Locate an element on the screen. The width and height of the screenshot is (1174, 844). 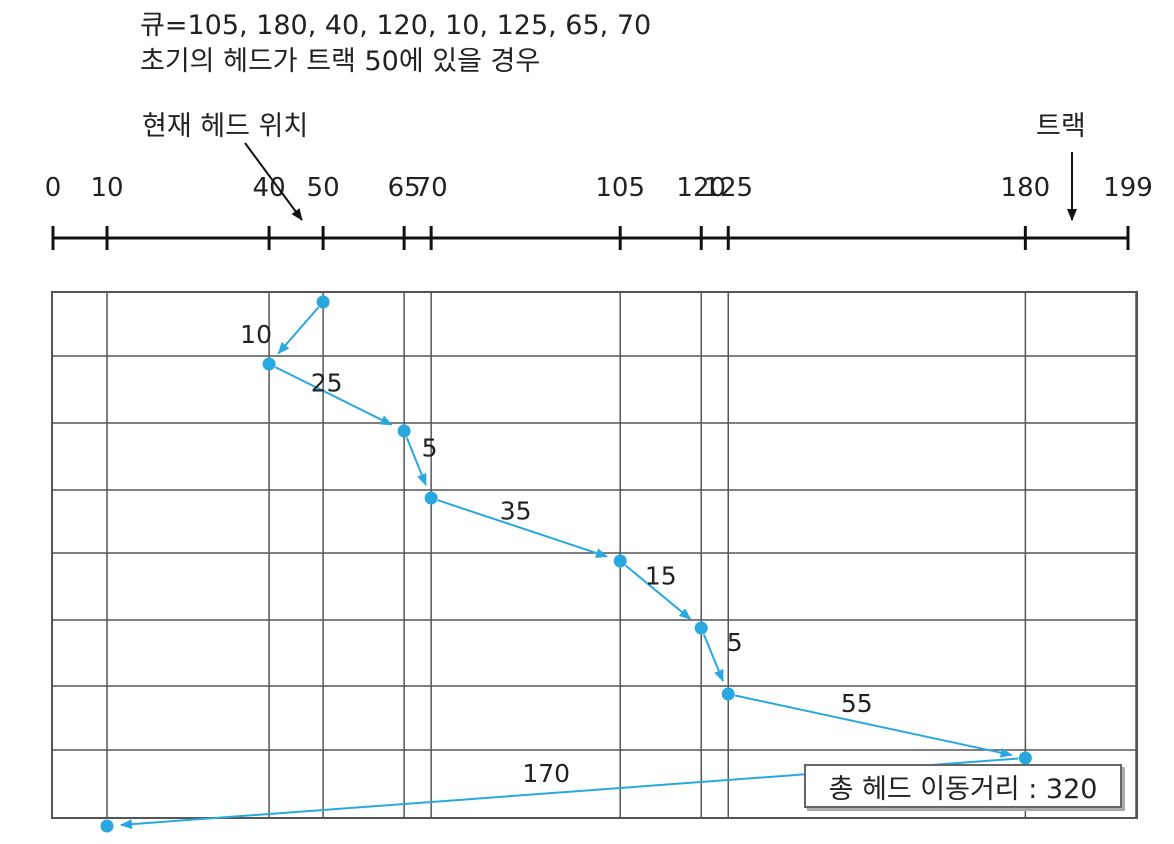
axis-tick-label: 50 is located at coordinates (323, 188).